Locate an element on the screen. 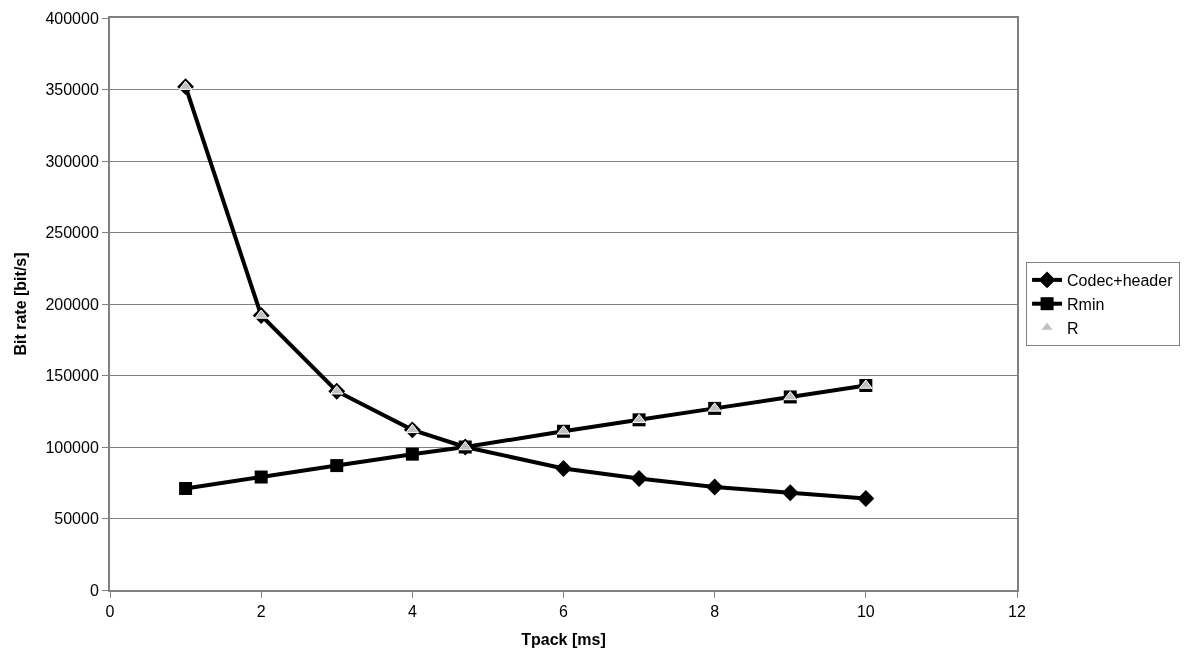 Image resolution: width=1190 pixels, height=670 pixels. x-axis-title: Tpack [ms] is located at coordinates (563, 640).